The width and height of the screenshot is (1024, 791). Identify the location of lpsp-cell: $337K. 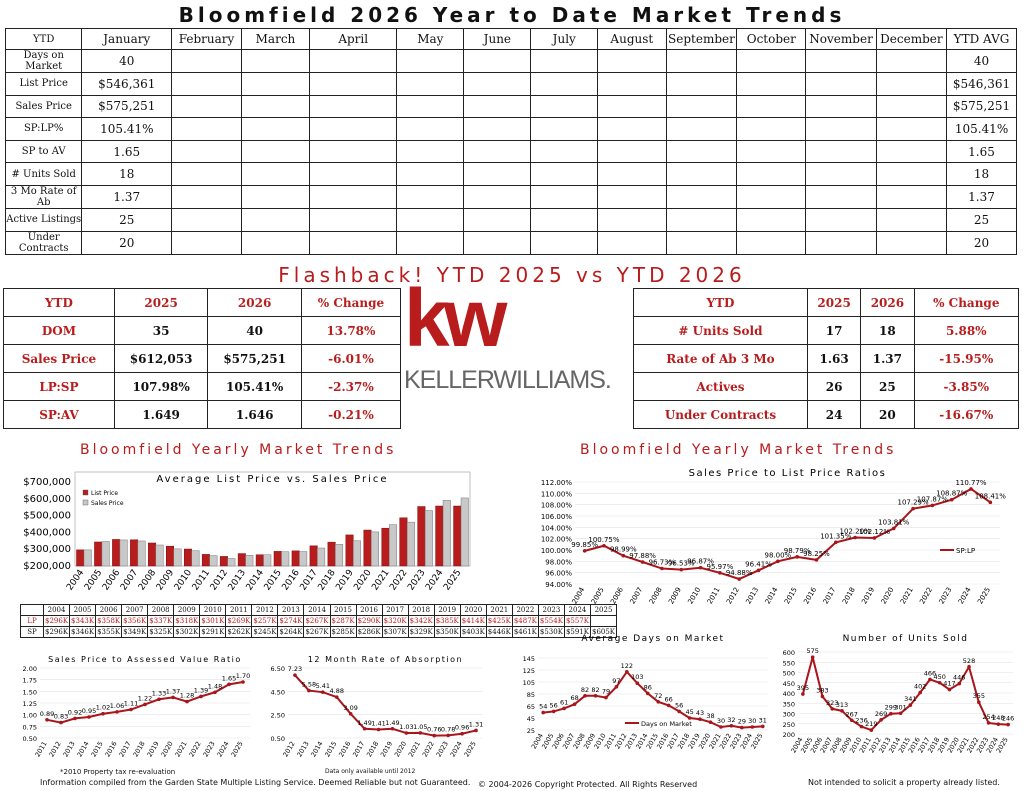
(161, 621).